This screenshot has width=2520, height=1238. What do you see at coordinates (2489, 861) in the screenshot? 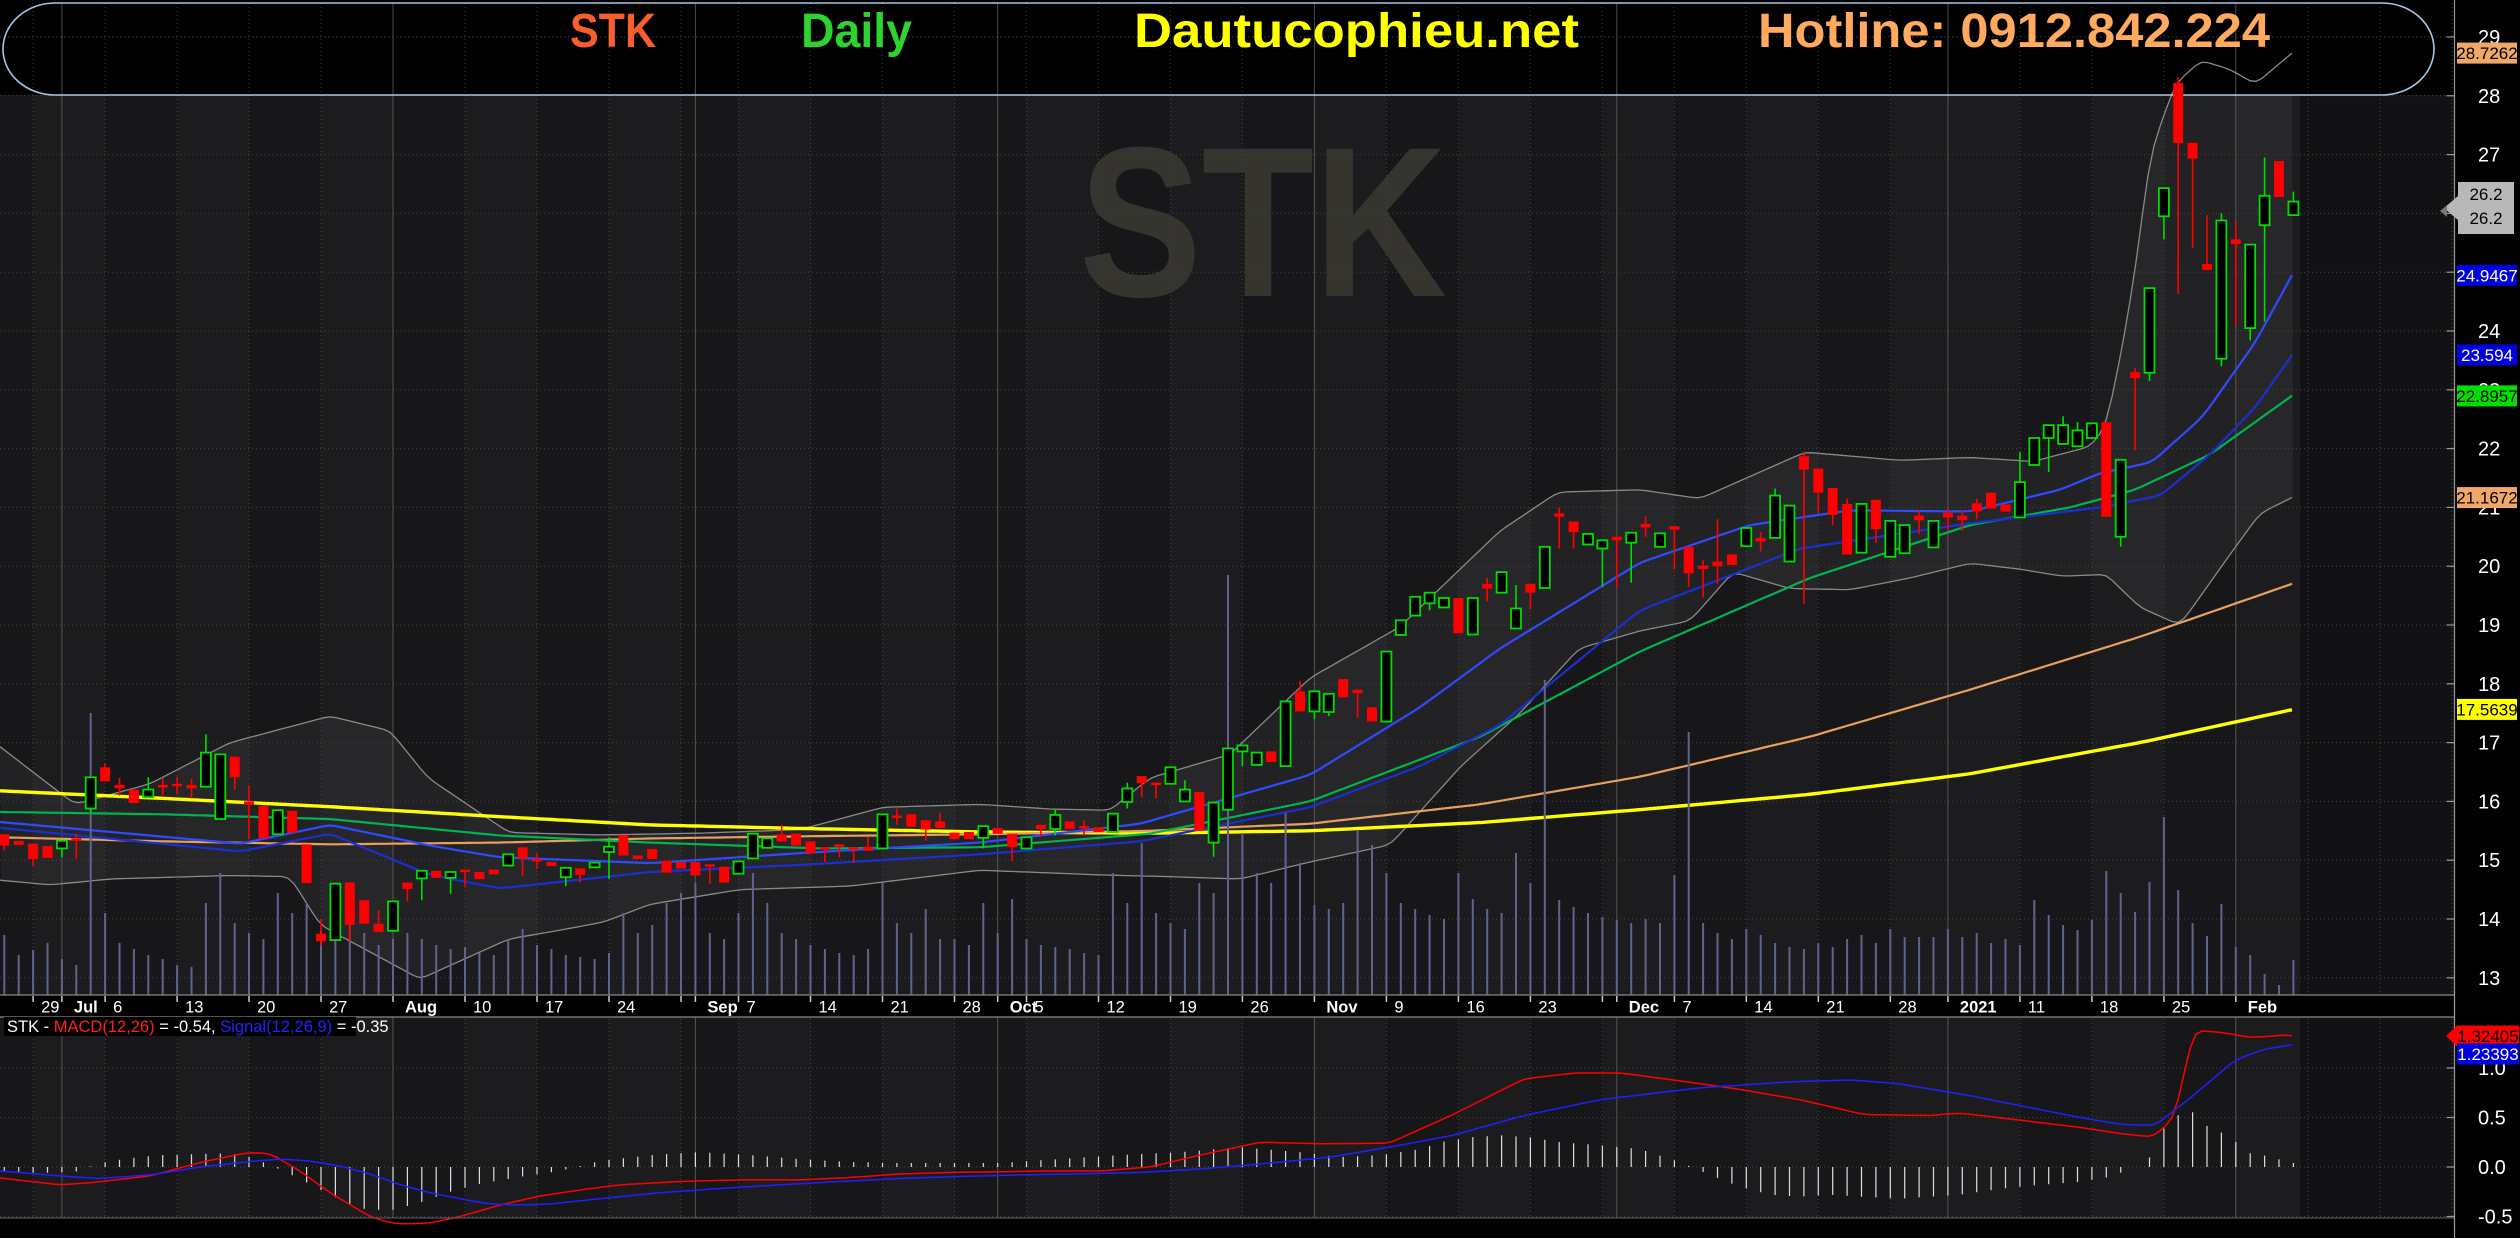
I see `svg-text: 15` at bounding box center [2489, 861].